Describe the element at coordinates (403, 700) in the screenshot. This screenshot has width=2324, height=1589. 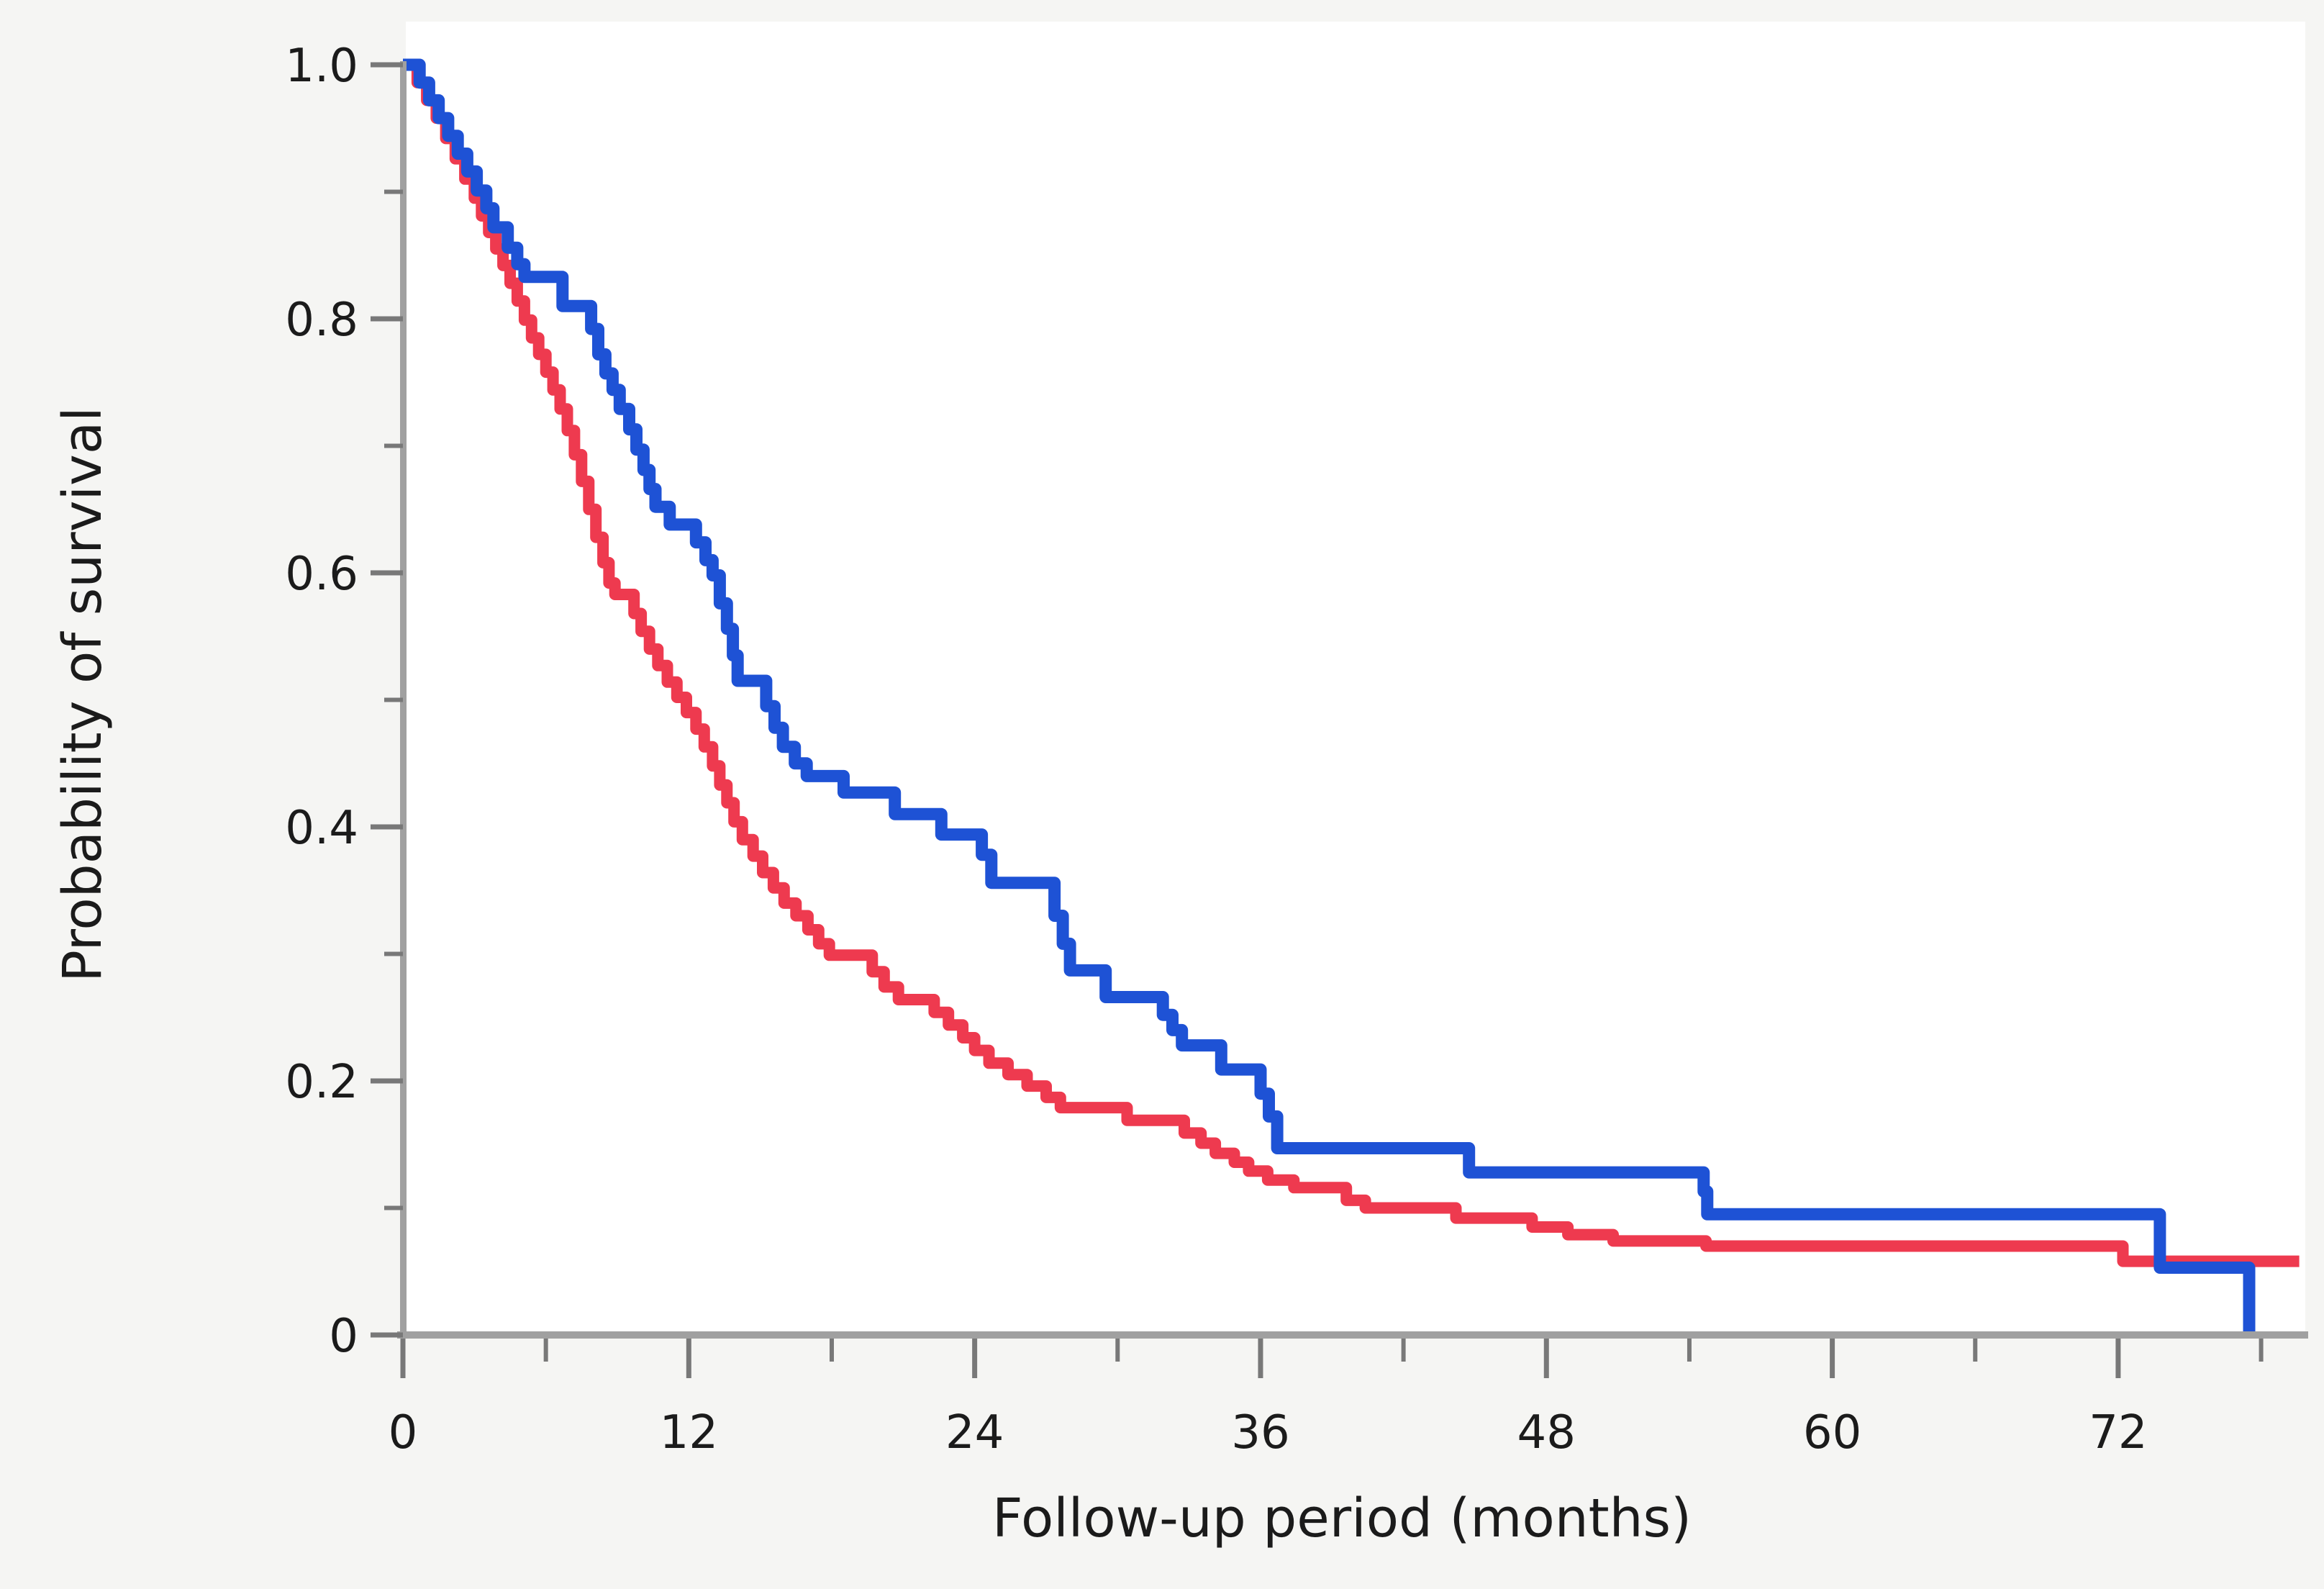
I see `y-axis-line` at that location.